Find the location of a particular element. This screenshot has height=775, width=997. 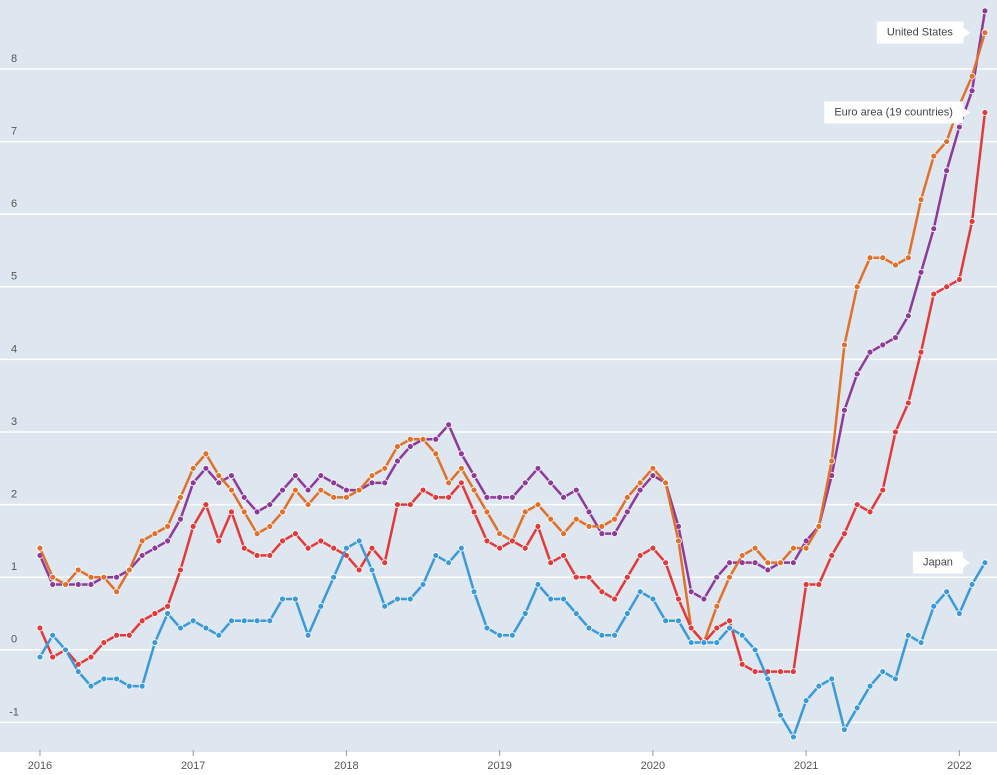

x-tick-label: 2019 is located at coordinates (499, 766).